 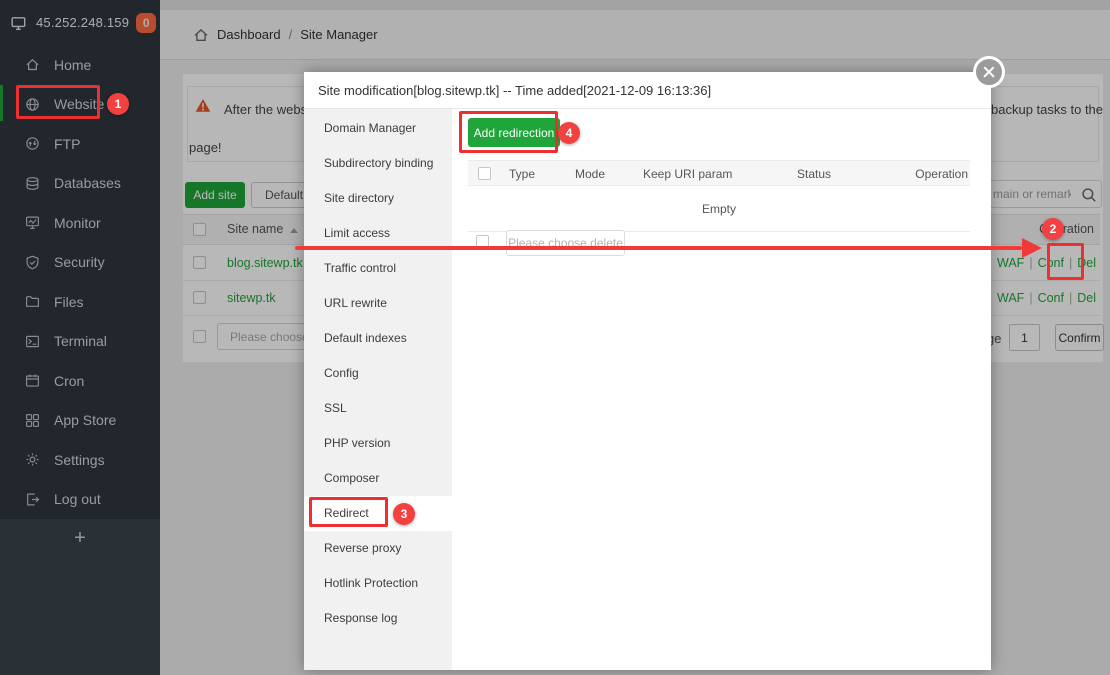 What do you see at coordinates (146, 22) in the screenshot?
I see `message-count-badge: 0` at bounding box center [146, 22].